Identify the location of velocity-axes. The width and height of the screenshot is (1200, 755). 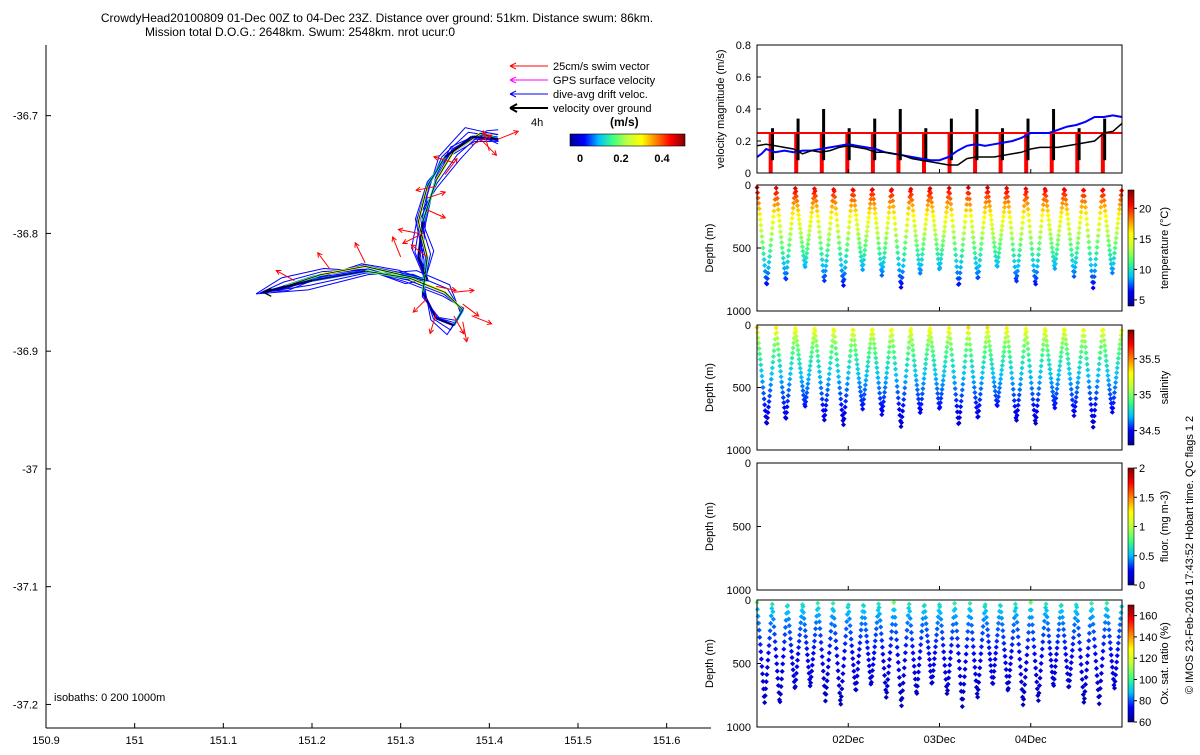
(939, 109).